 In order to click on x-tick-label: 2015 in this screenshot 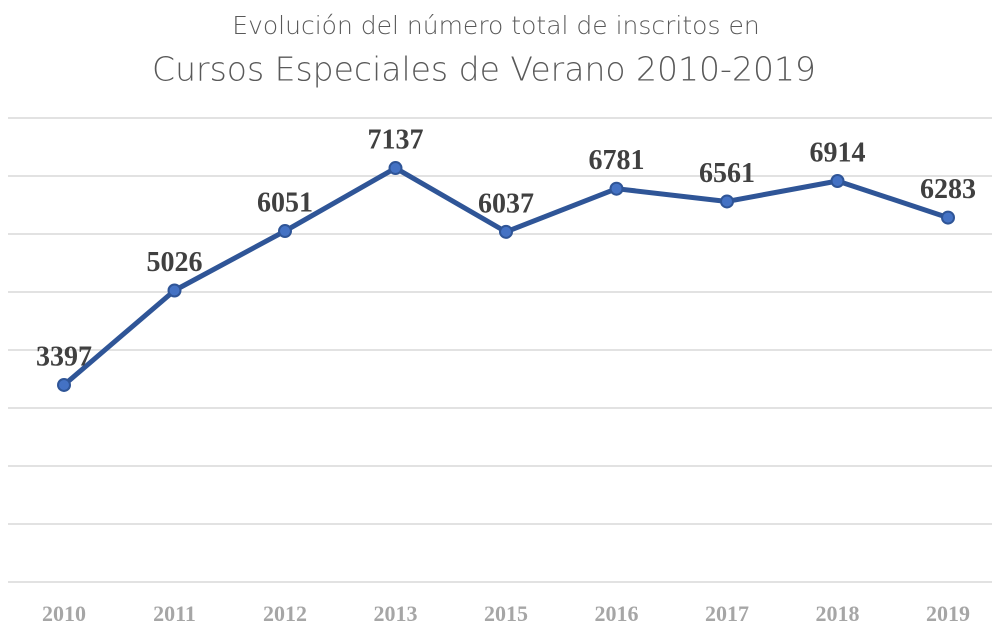, I will do `click(506, 613)`.